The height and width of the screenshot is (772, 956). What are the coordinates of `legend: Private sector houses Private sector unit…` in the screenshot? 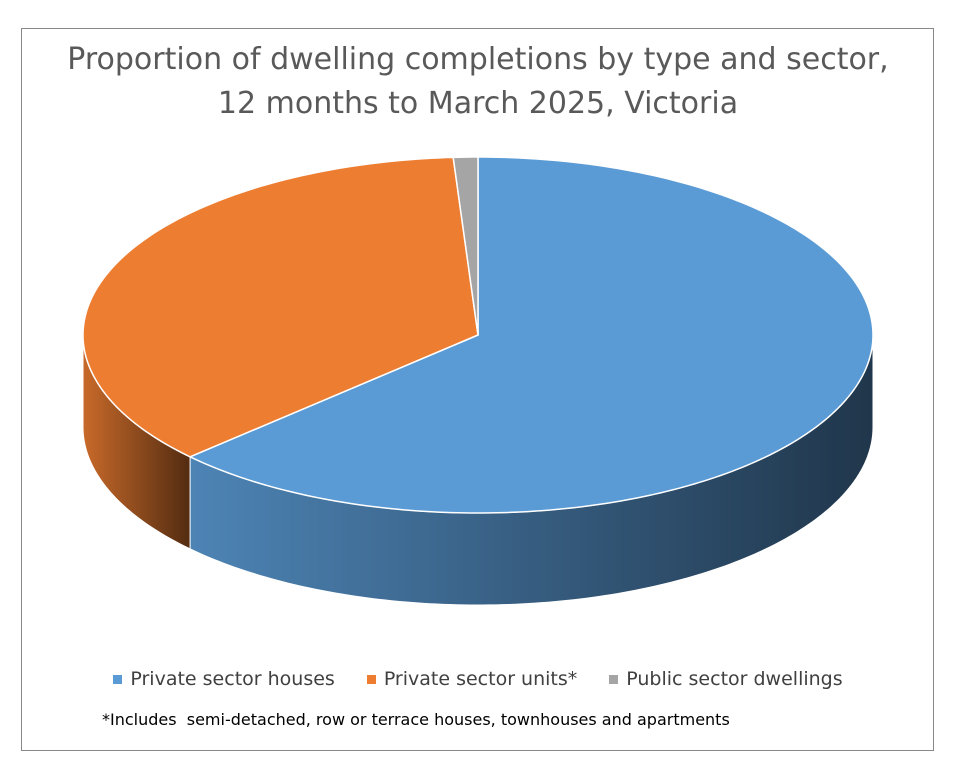 It's located at (478, 679).